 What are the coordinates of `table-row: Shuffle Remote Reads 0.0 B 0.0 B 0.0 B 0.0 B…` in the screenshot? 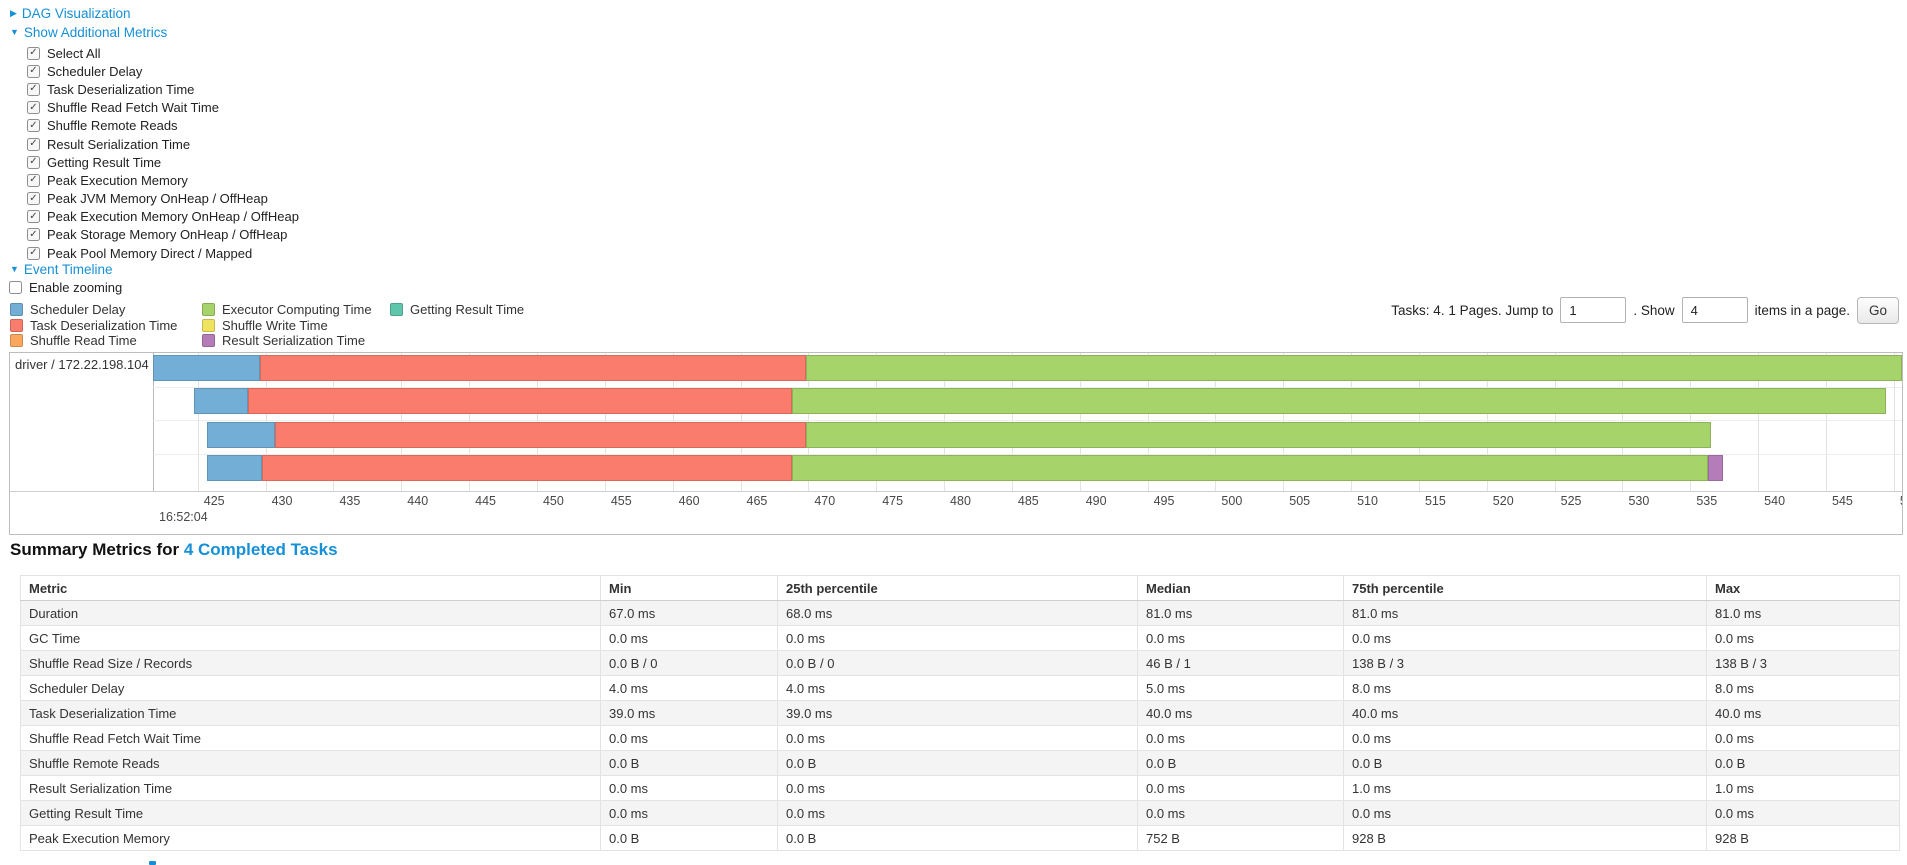 It's located at (960, 763).